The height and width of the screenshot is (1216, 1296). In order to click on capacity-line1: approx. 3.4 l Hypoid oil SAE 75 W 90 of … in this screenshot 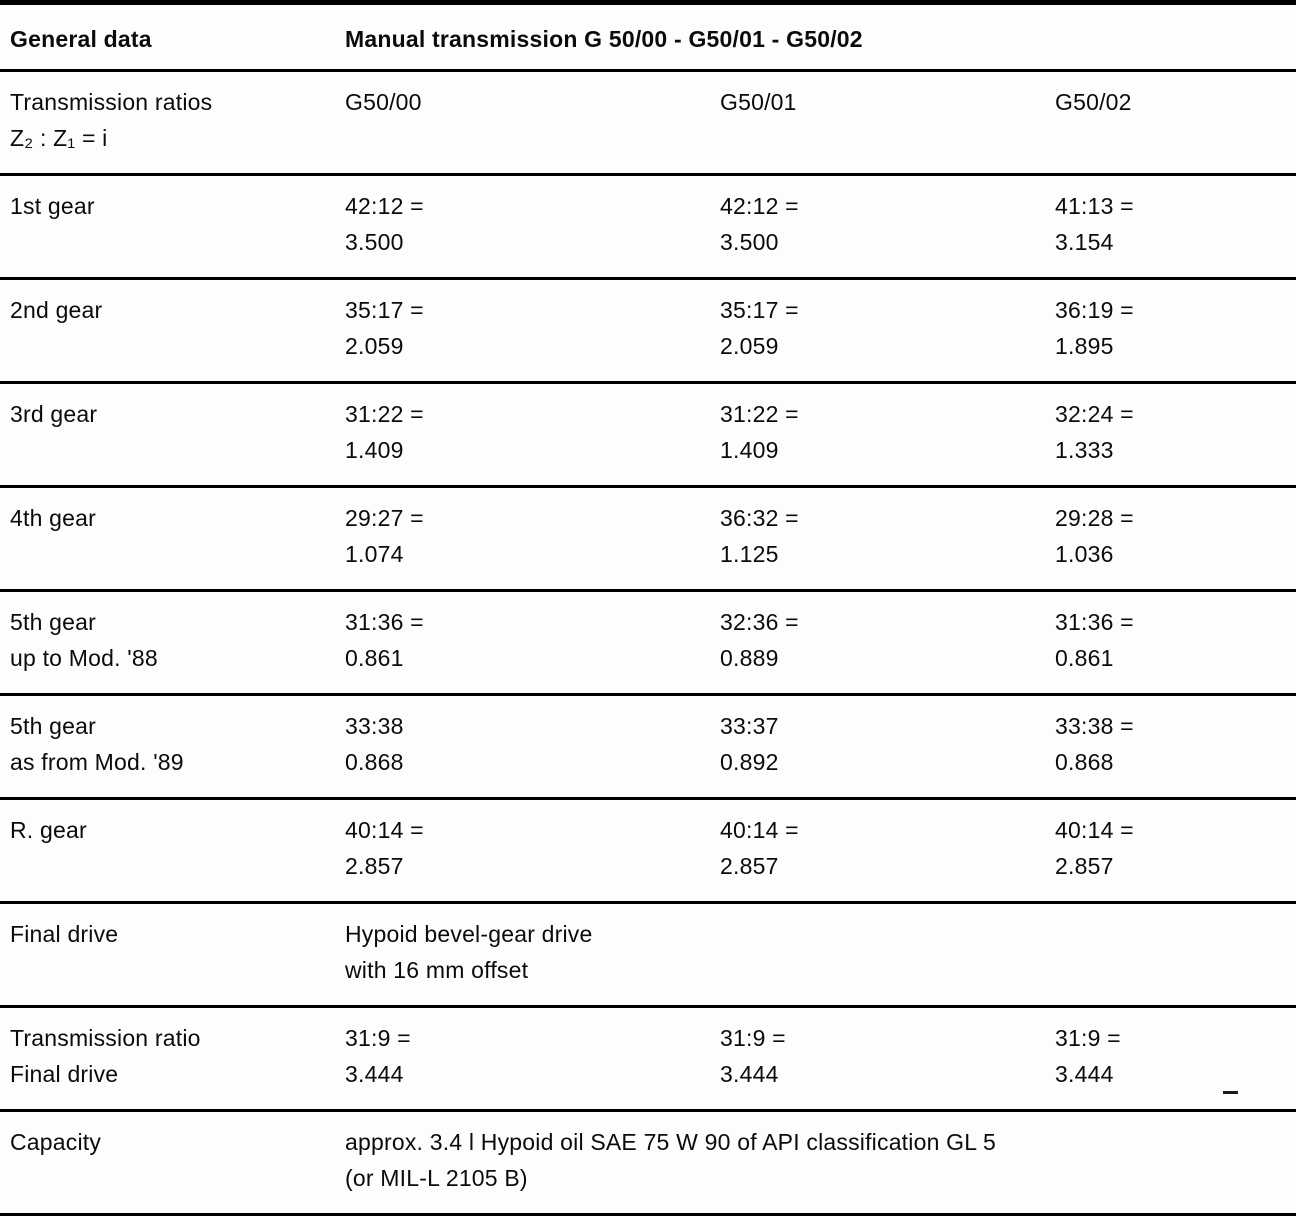, I will do `click(670, 1142)`.